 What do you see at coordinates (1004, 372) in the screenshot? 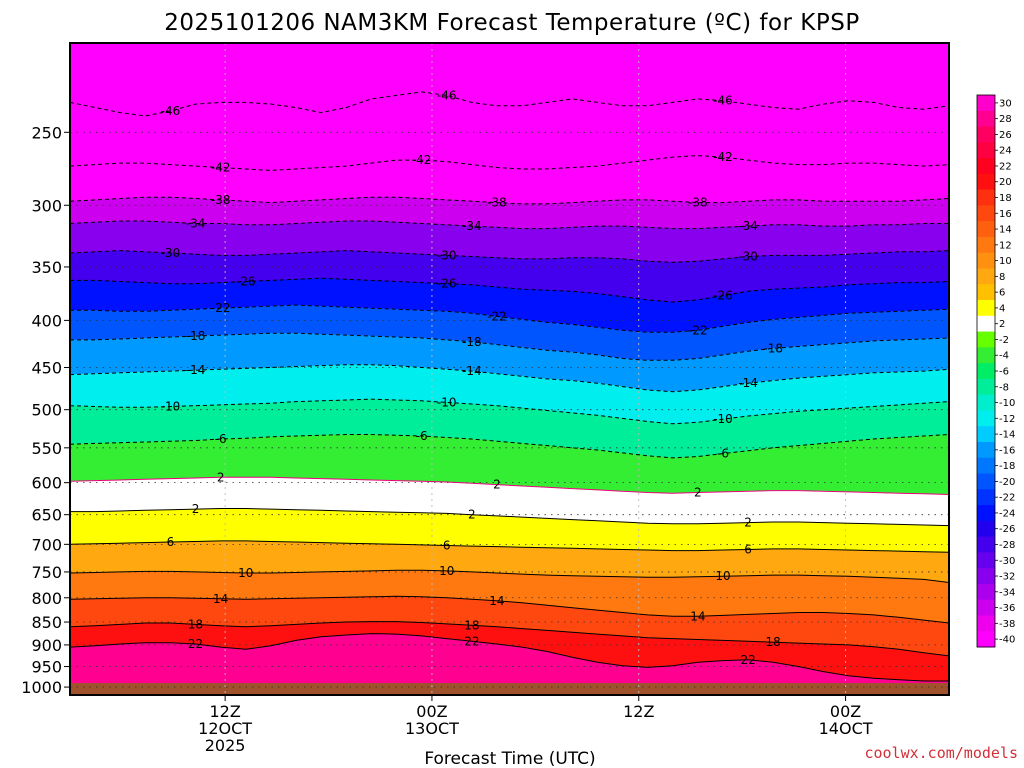
I see `colorbar-label: -6` at bounding box center [1004, 372].